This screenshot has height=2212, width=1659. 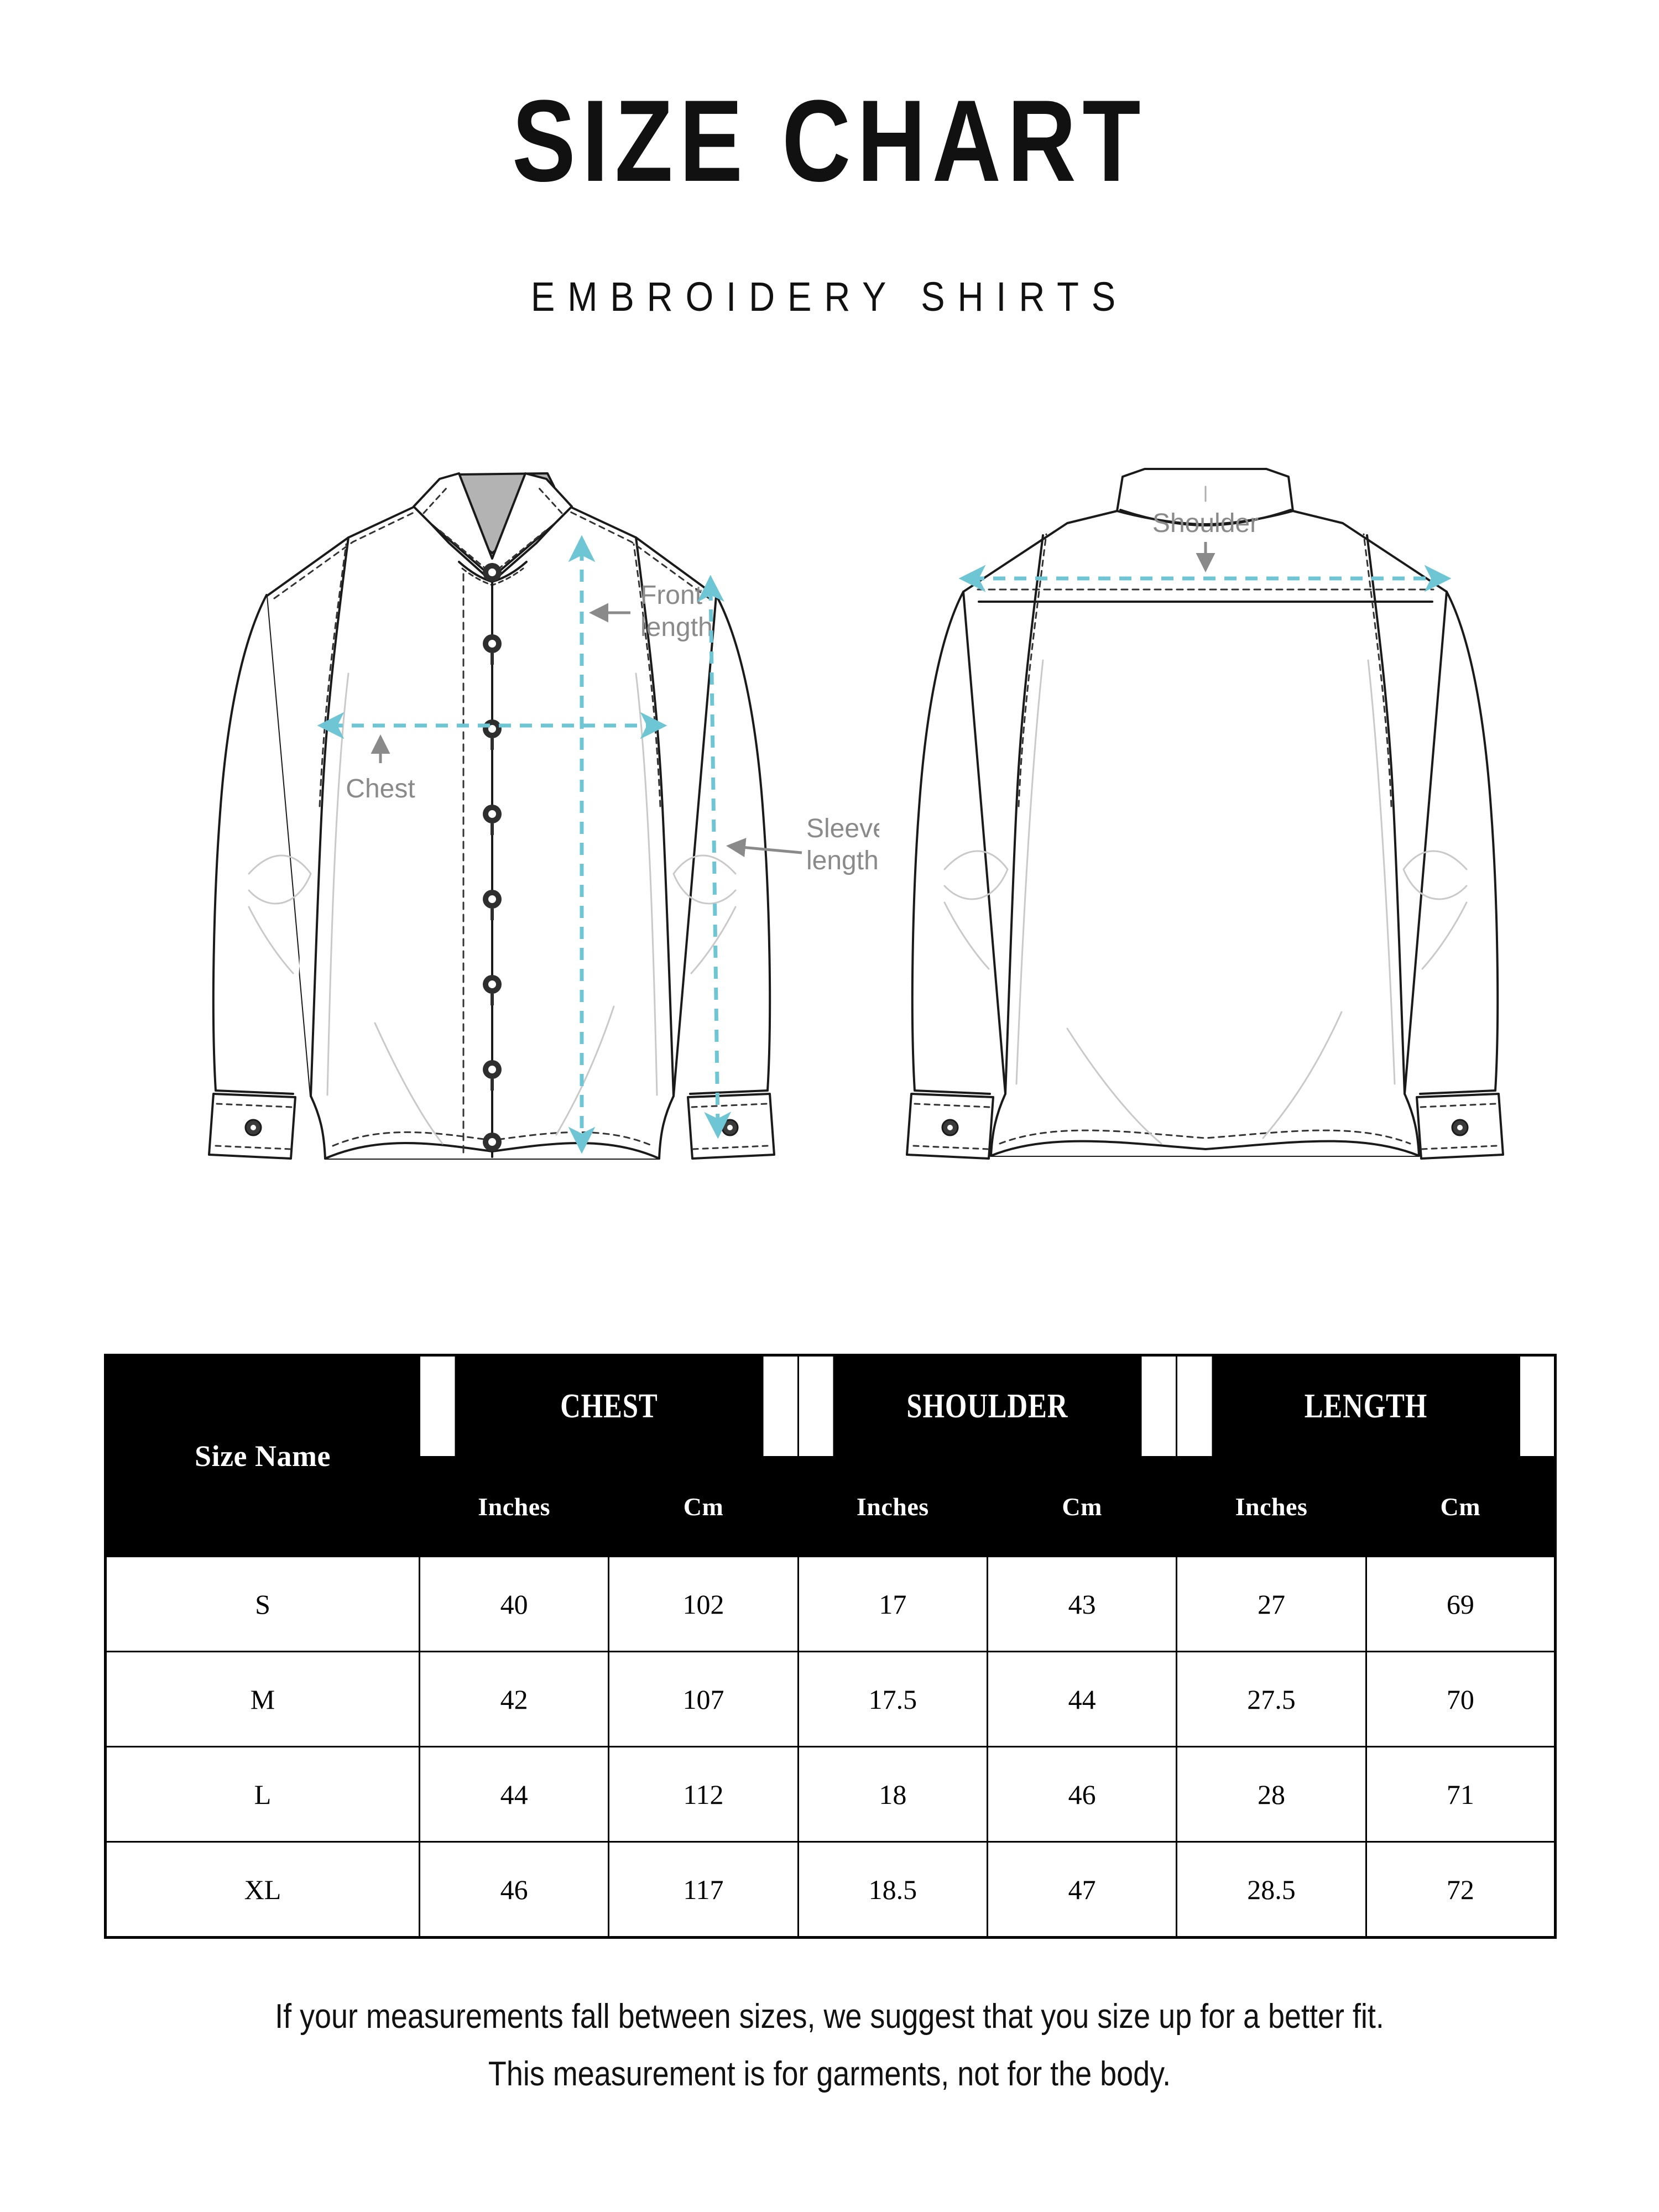 I want to click on table-row: M 42 107 17.5 44 27.5 70, so click(x=831, y=1699).